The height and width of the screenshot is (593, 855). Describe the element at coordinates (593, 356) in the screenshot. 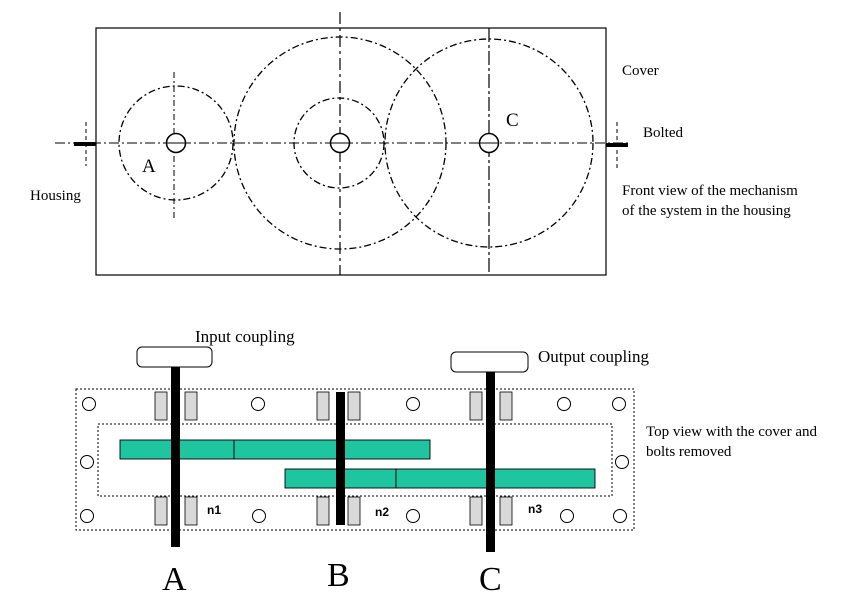

I see `output-coupling-label: Output coupling` at that location.